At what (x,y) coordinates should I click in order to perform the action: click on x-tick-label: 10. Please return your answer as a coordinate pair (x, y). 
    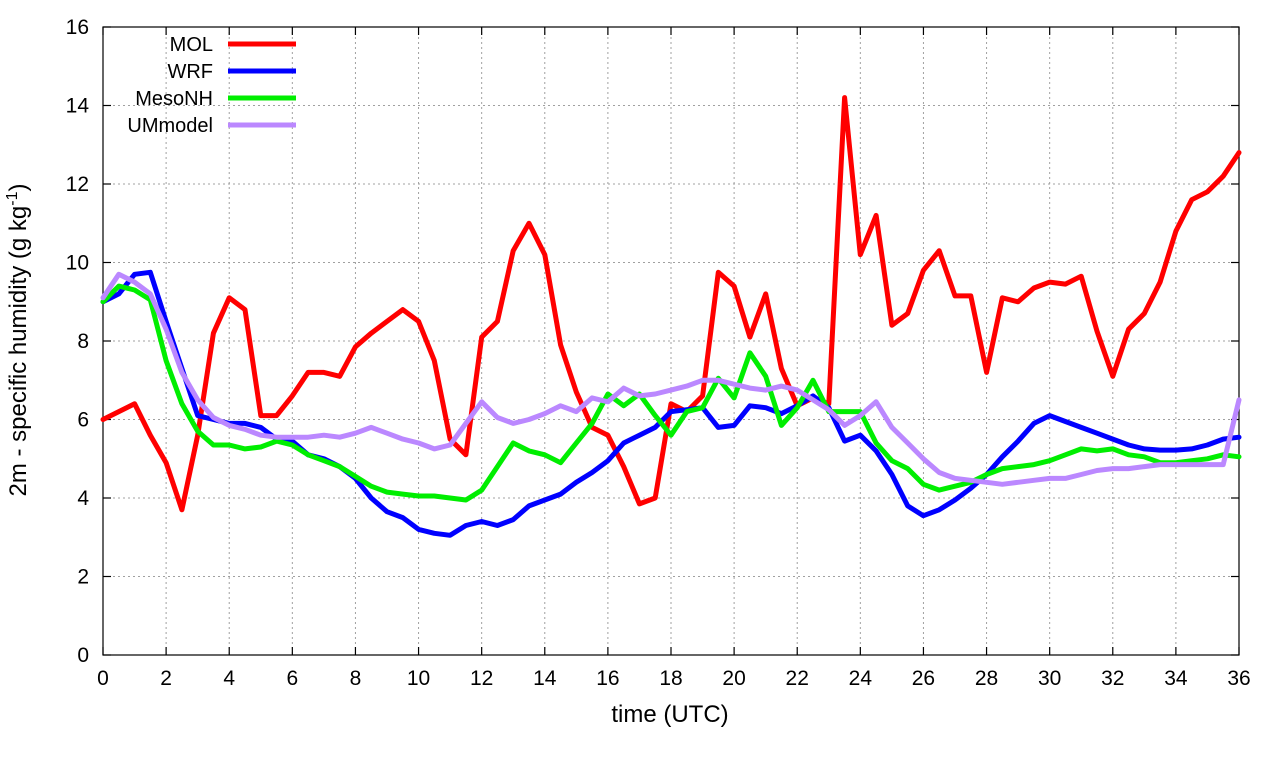
    Looking at the image, I should click on (418, 678).